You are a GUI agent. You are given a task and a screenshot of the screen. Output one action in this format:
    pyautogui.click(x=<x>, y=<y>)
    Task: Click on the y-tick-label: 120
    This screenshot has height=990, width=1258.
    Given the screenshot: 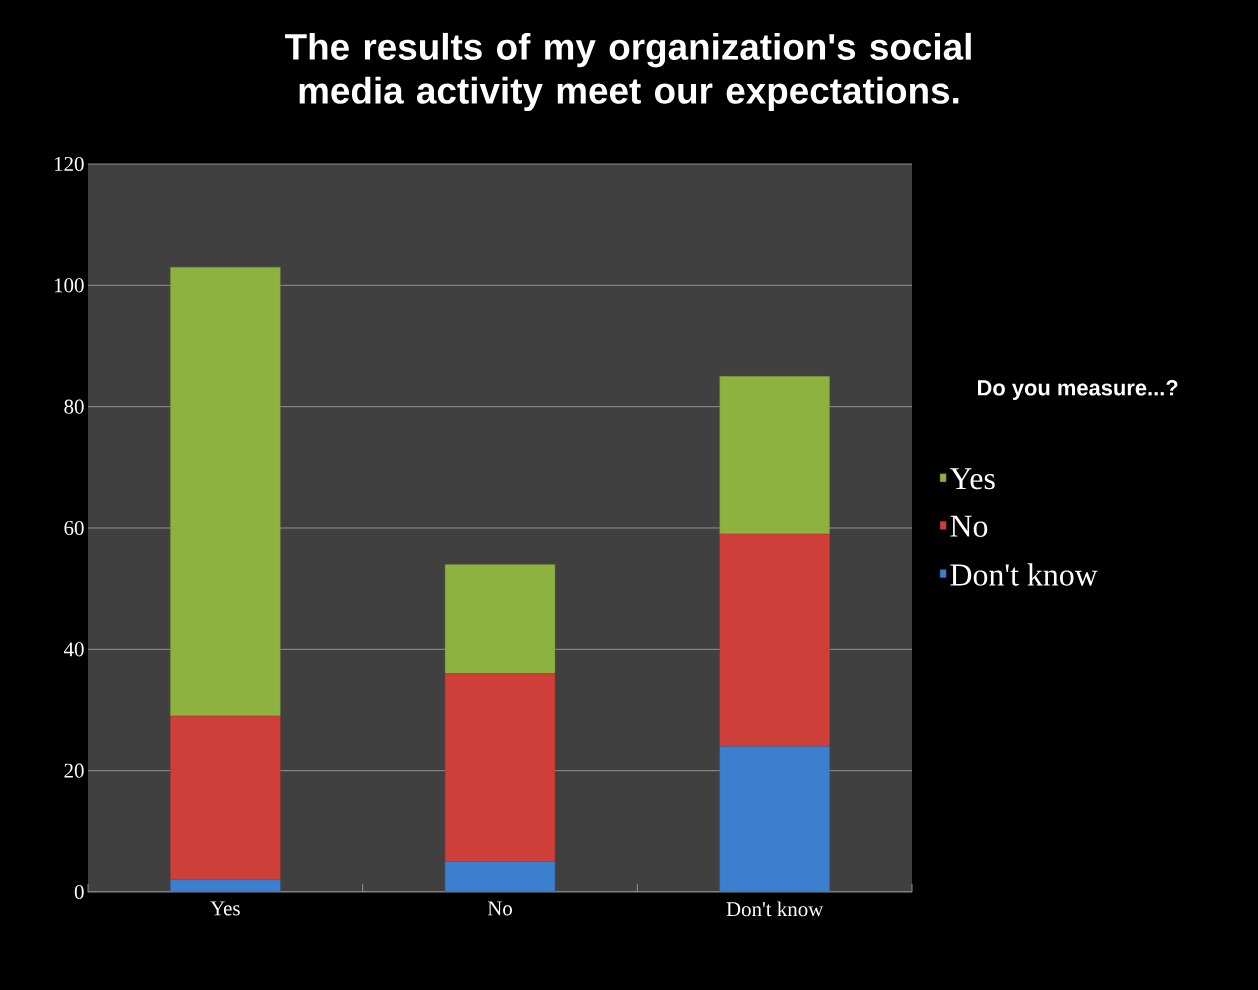 What is the action you would take?
    pyautogui.click(x=69, y=164)
    